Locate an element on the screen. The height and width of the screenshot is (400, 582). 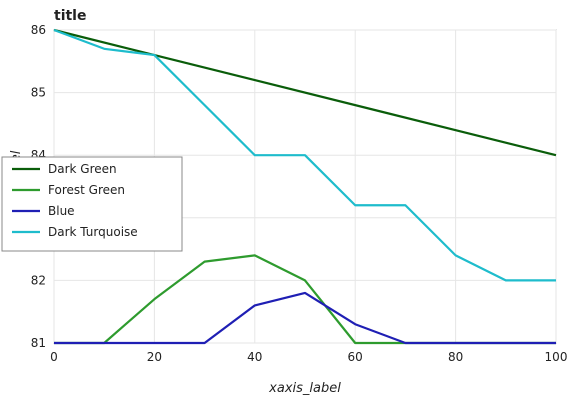
x-axis-ticks: 0 20 40 60 80 100 is located at coordinates (308, 357).